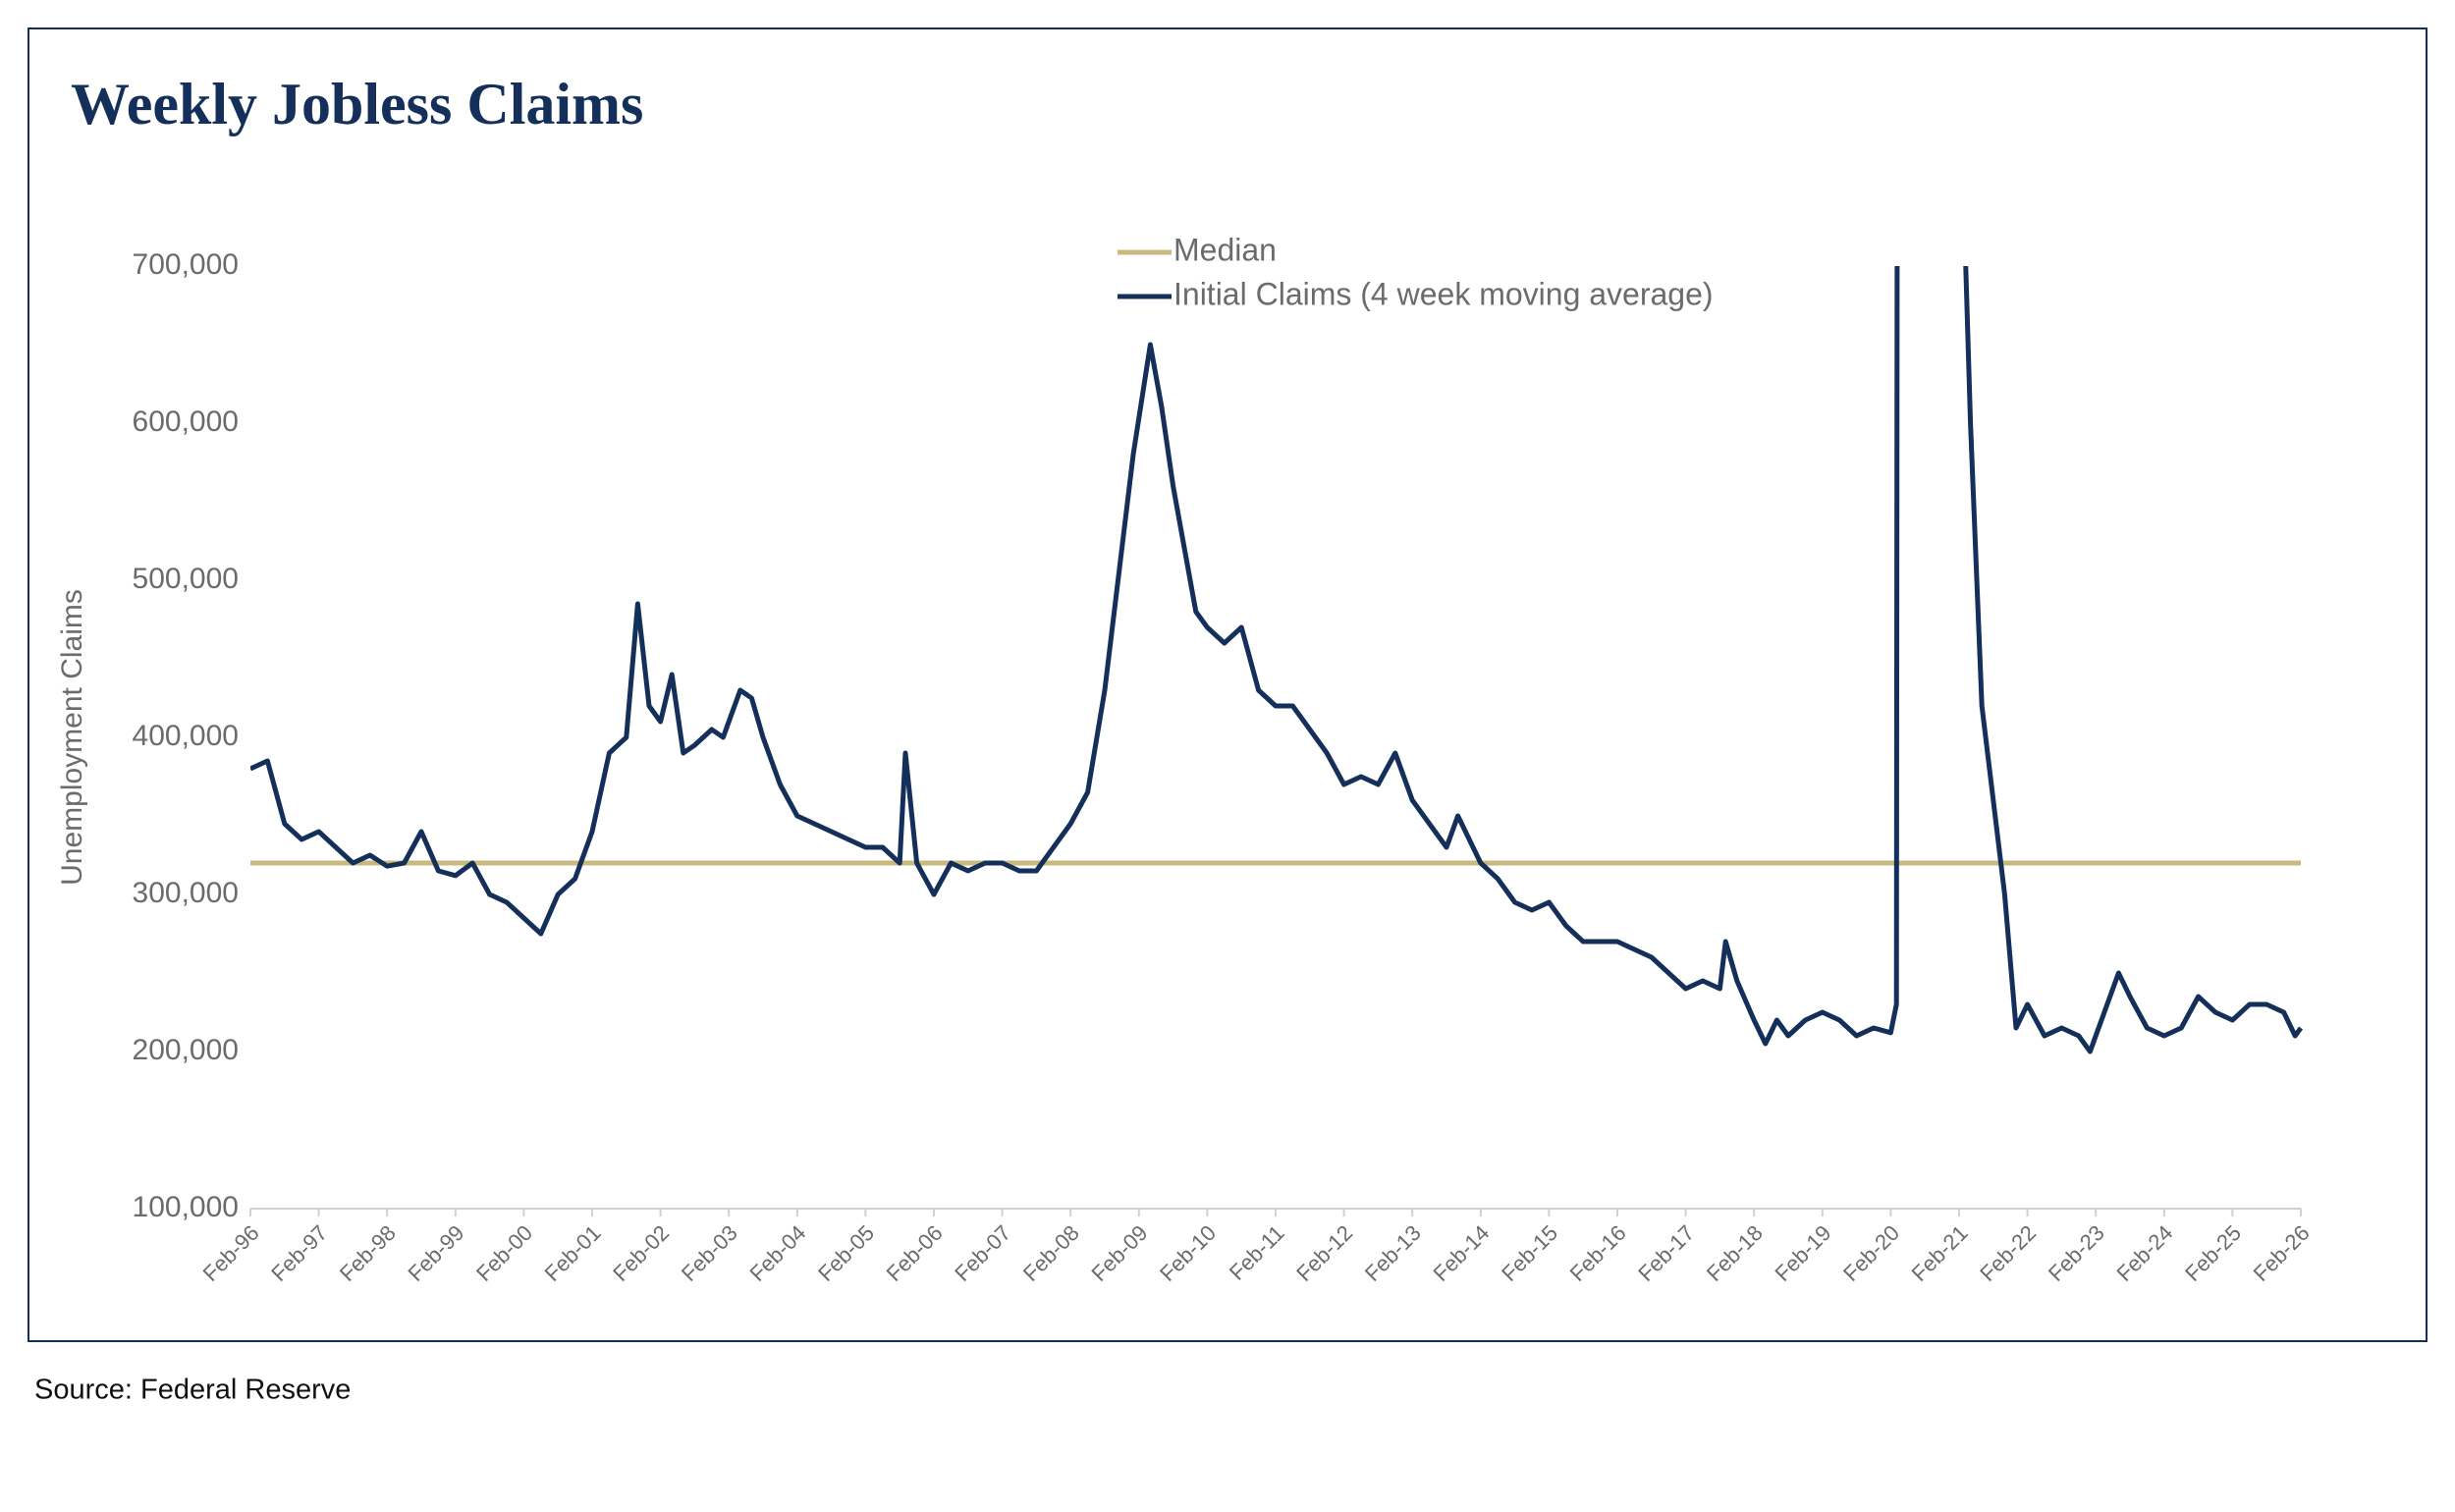  I want to click on x-tick-label: Feb-15, so click(1529, 1253).